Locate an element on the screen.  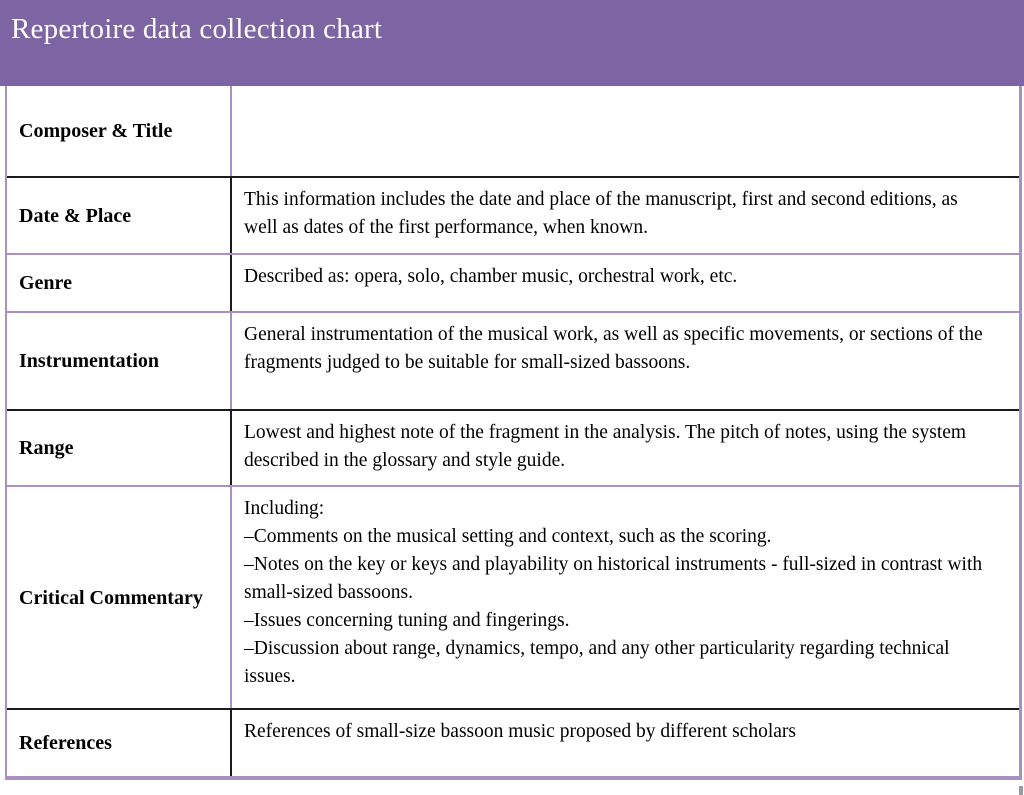
table-row-composer-title: Composer & Title is located at coordinates (513, 132).